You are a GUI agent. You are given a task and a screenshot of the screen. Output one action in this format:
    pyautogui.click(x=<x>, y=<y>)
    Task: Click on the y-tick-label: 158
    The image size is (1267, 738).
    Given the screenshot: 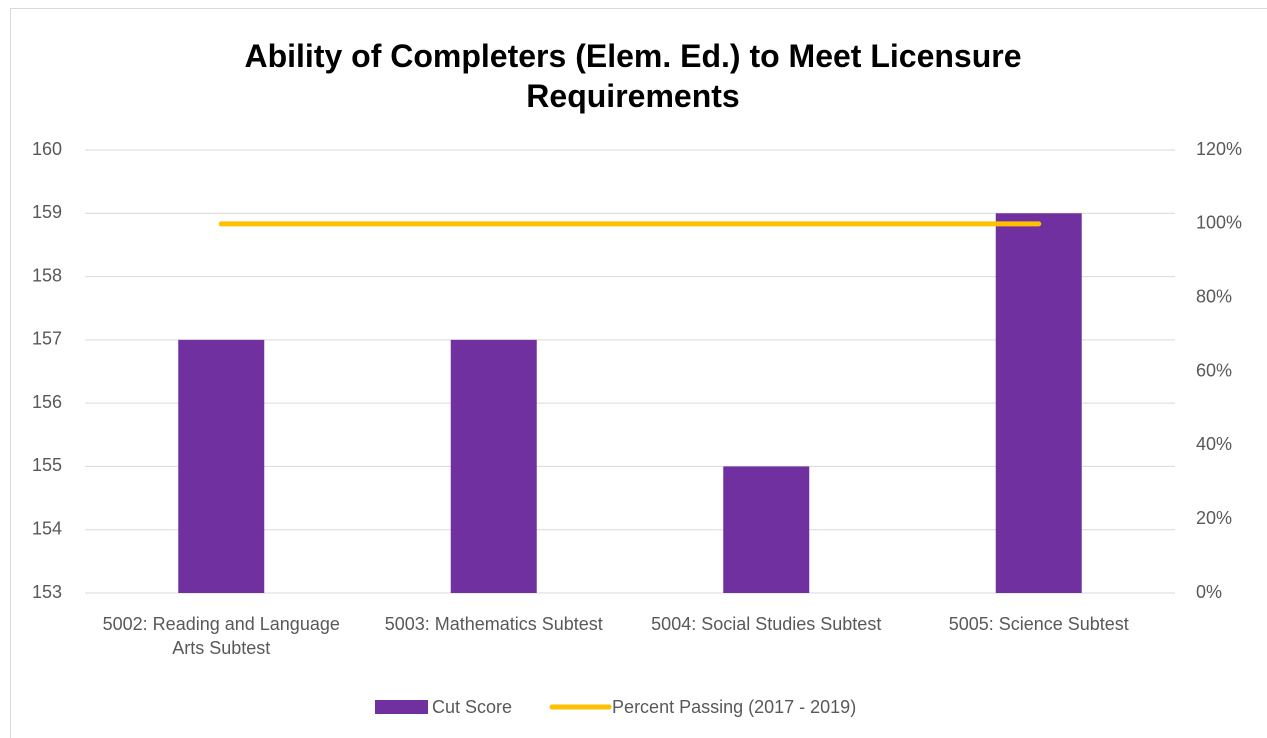 What is the action you would take?
    pyautogui.click(x=47, y=275)
    